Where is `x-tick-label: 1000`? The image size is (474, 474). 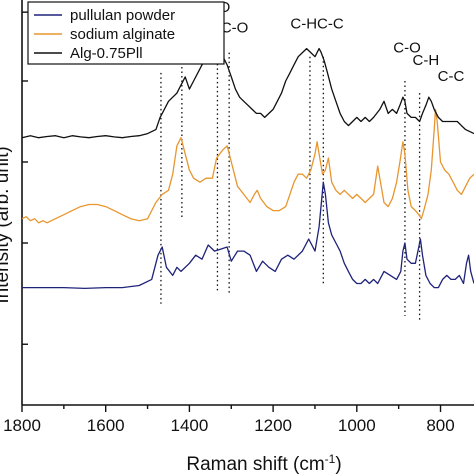
x-tick-label: 1000 is located at coordinates (357, 425).